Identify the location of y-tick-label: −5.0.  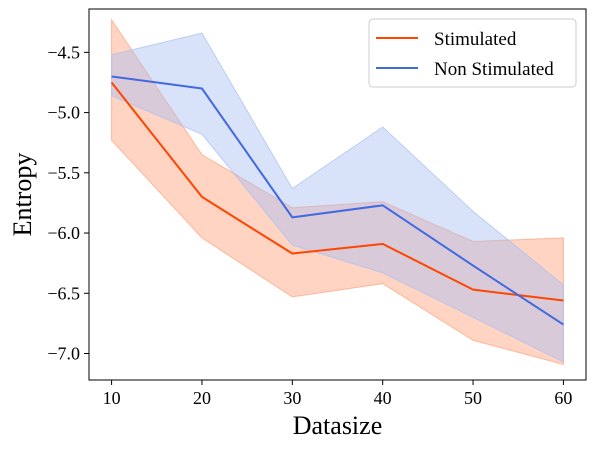
(63, 113).